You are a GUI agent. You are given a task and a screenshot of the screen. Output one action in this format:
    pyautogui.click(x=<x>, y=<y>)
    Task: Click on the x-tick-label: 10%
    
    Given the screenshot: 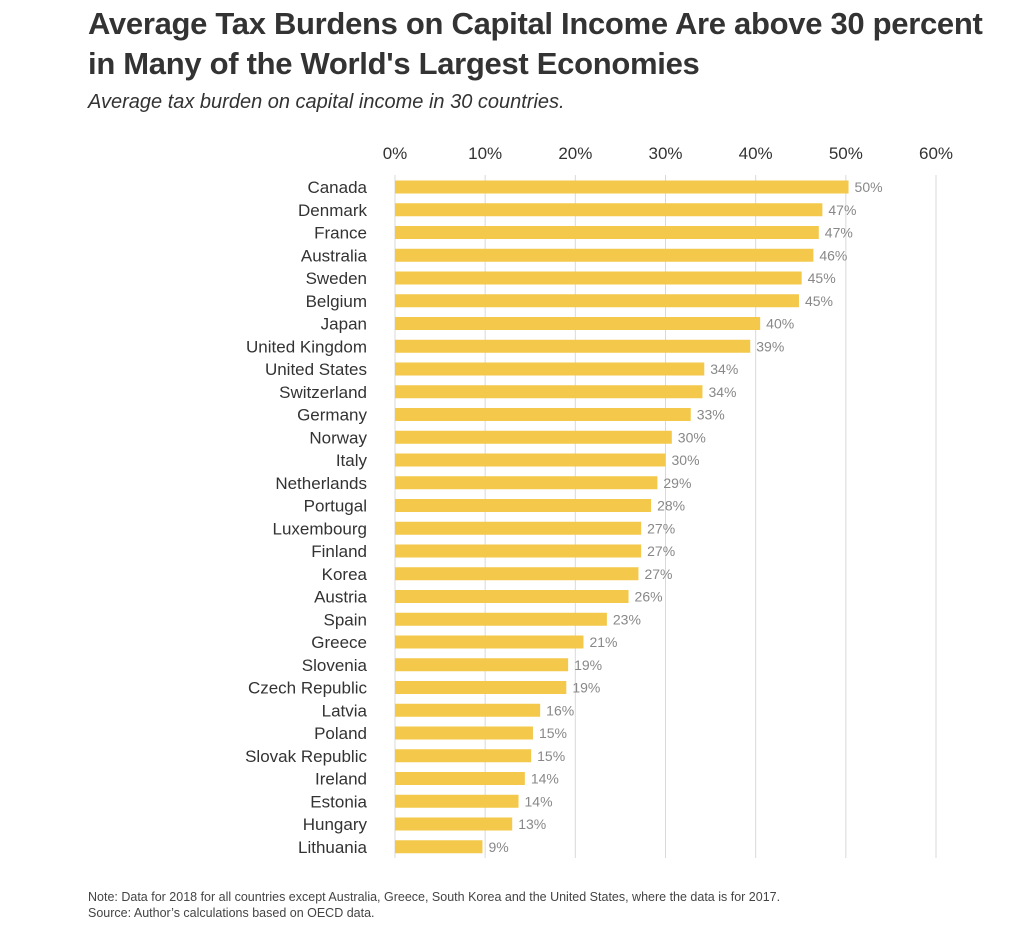 What is the action you would take?
    pyautogui.click(x=485, y=153)
    